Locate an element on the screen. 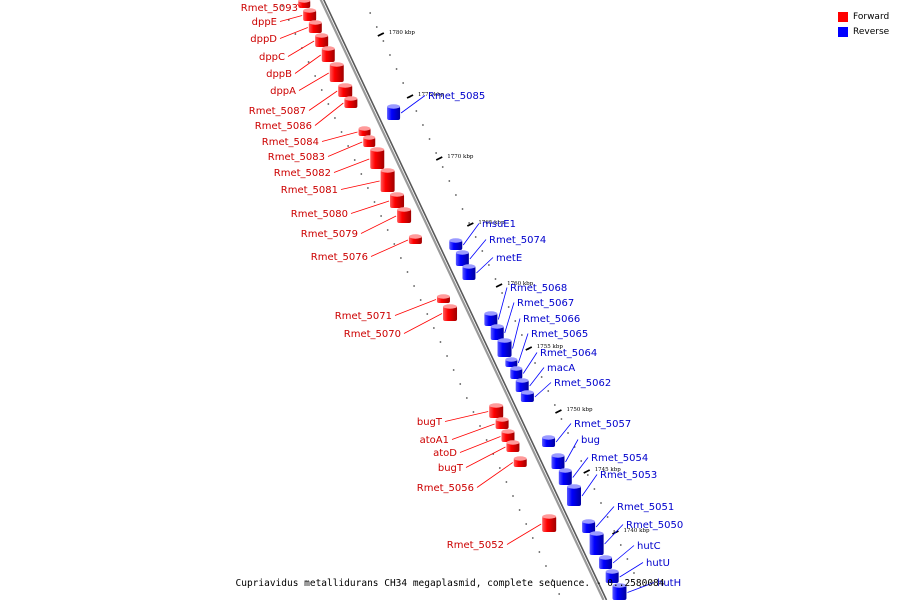 Image resolution: width=900 pixels, height=600 pixels. forward-gene: atoD is located at coordinates (474, 444).